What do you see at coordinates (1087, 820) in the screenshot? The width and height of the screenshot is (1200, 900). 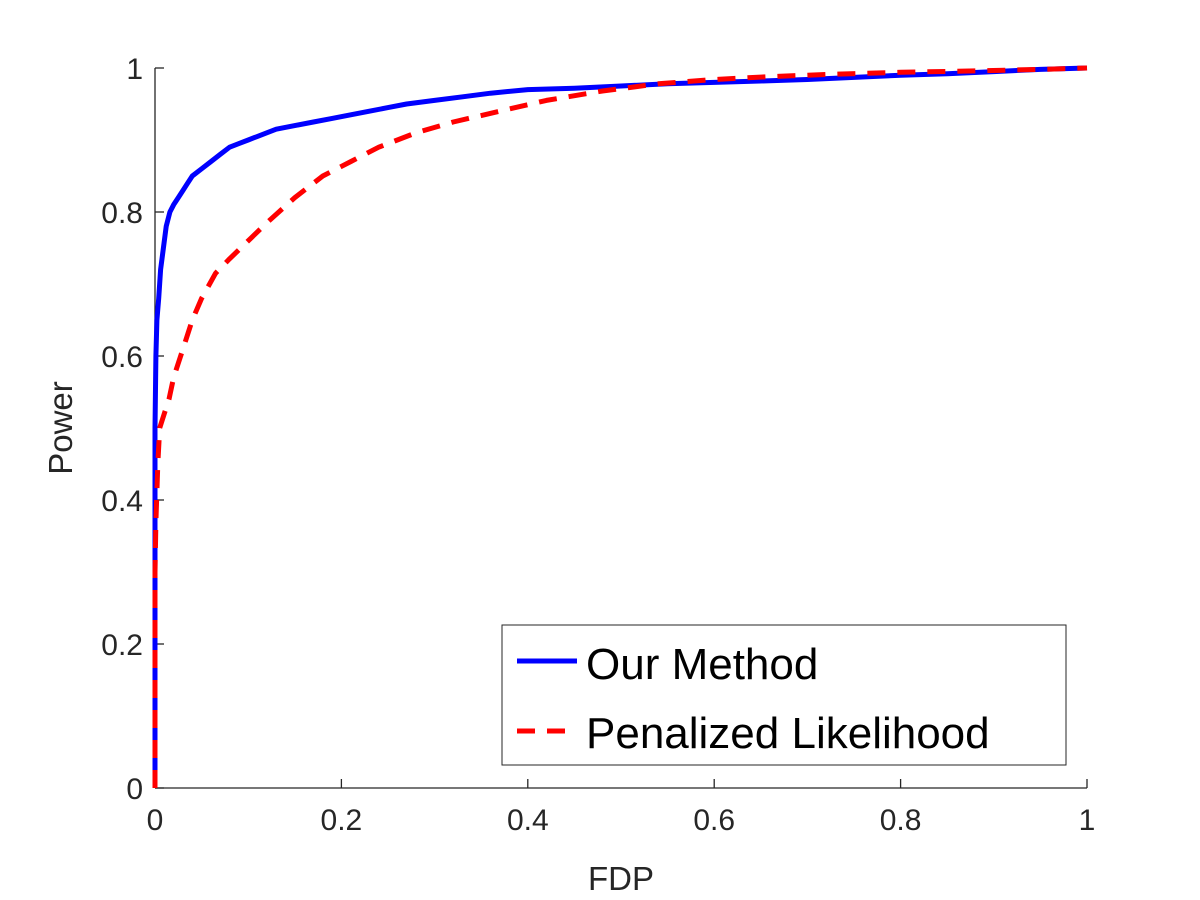 I see `x-tick-label: 1` at bounding box center [1087, 820].